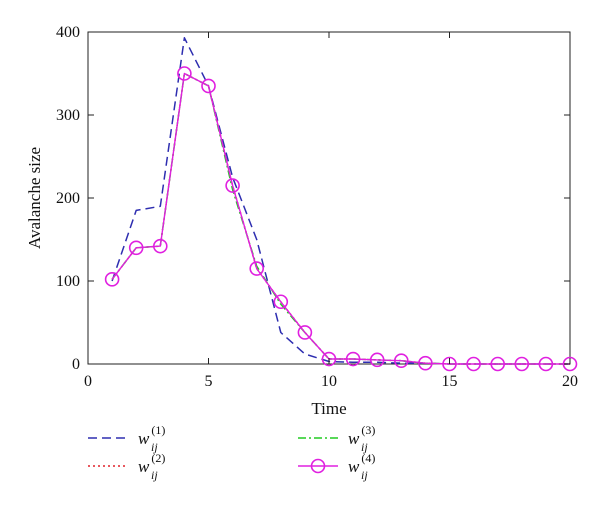 The height and width of the screenshot is (519, 600). What do you see at coordinates (126, 438) in the screenshot?
I see `legend-item-1: w (1) ij` at bounding box center [126, 438].